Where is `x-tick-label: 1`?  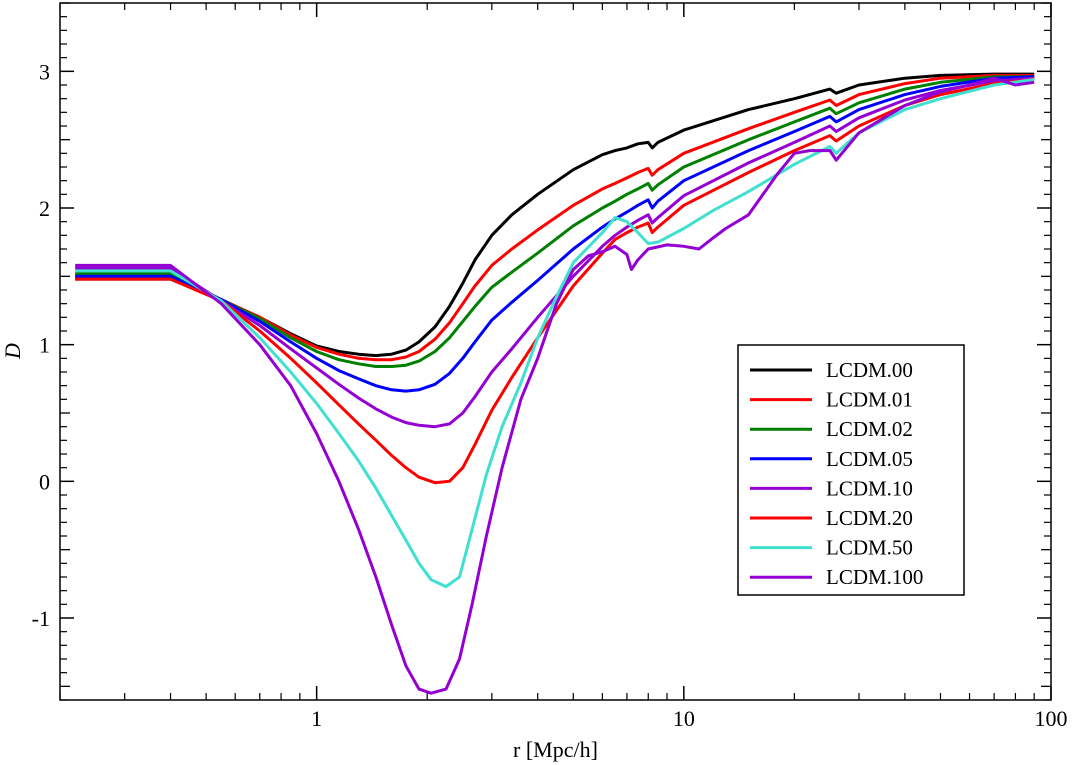
x-tick-label: 1 is located at coordinates (316, 718).